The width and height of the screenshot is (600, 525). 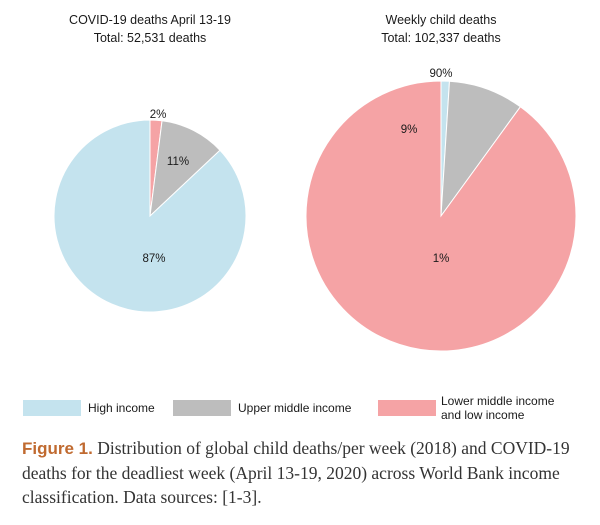 I want to click on legend-swatch-lower-middle-and-low-income, so click(x=407, y=408).